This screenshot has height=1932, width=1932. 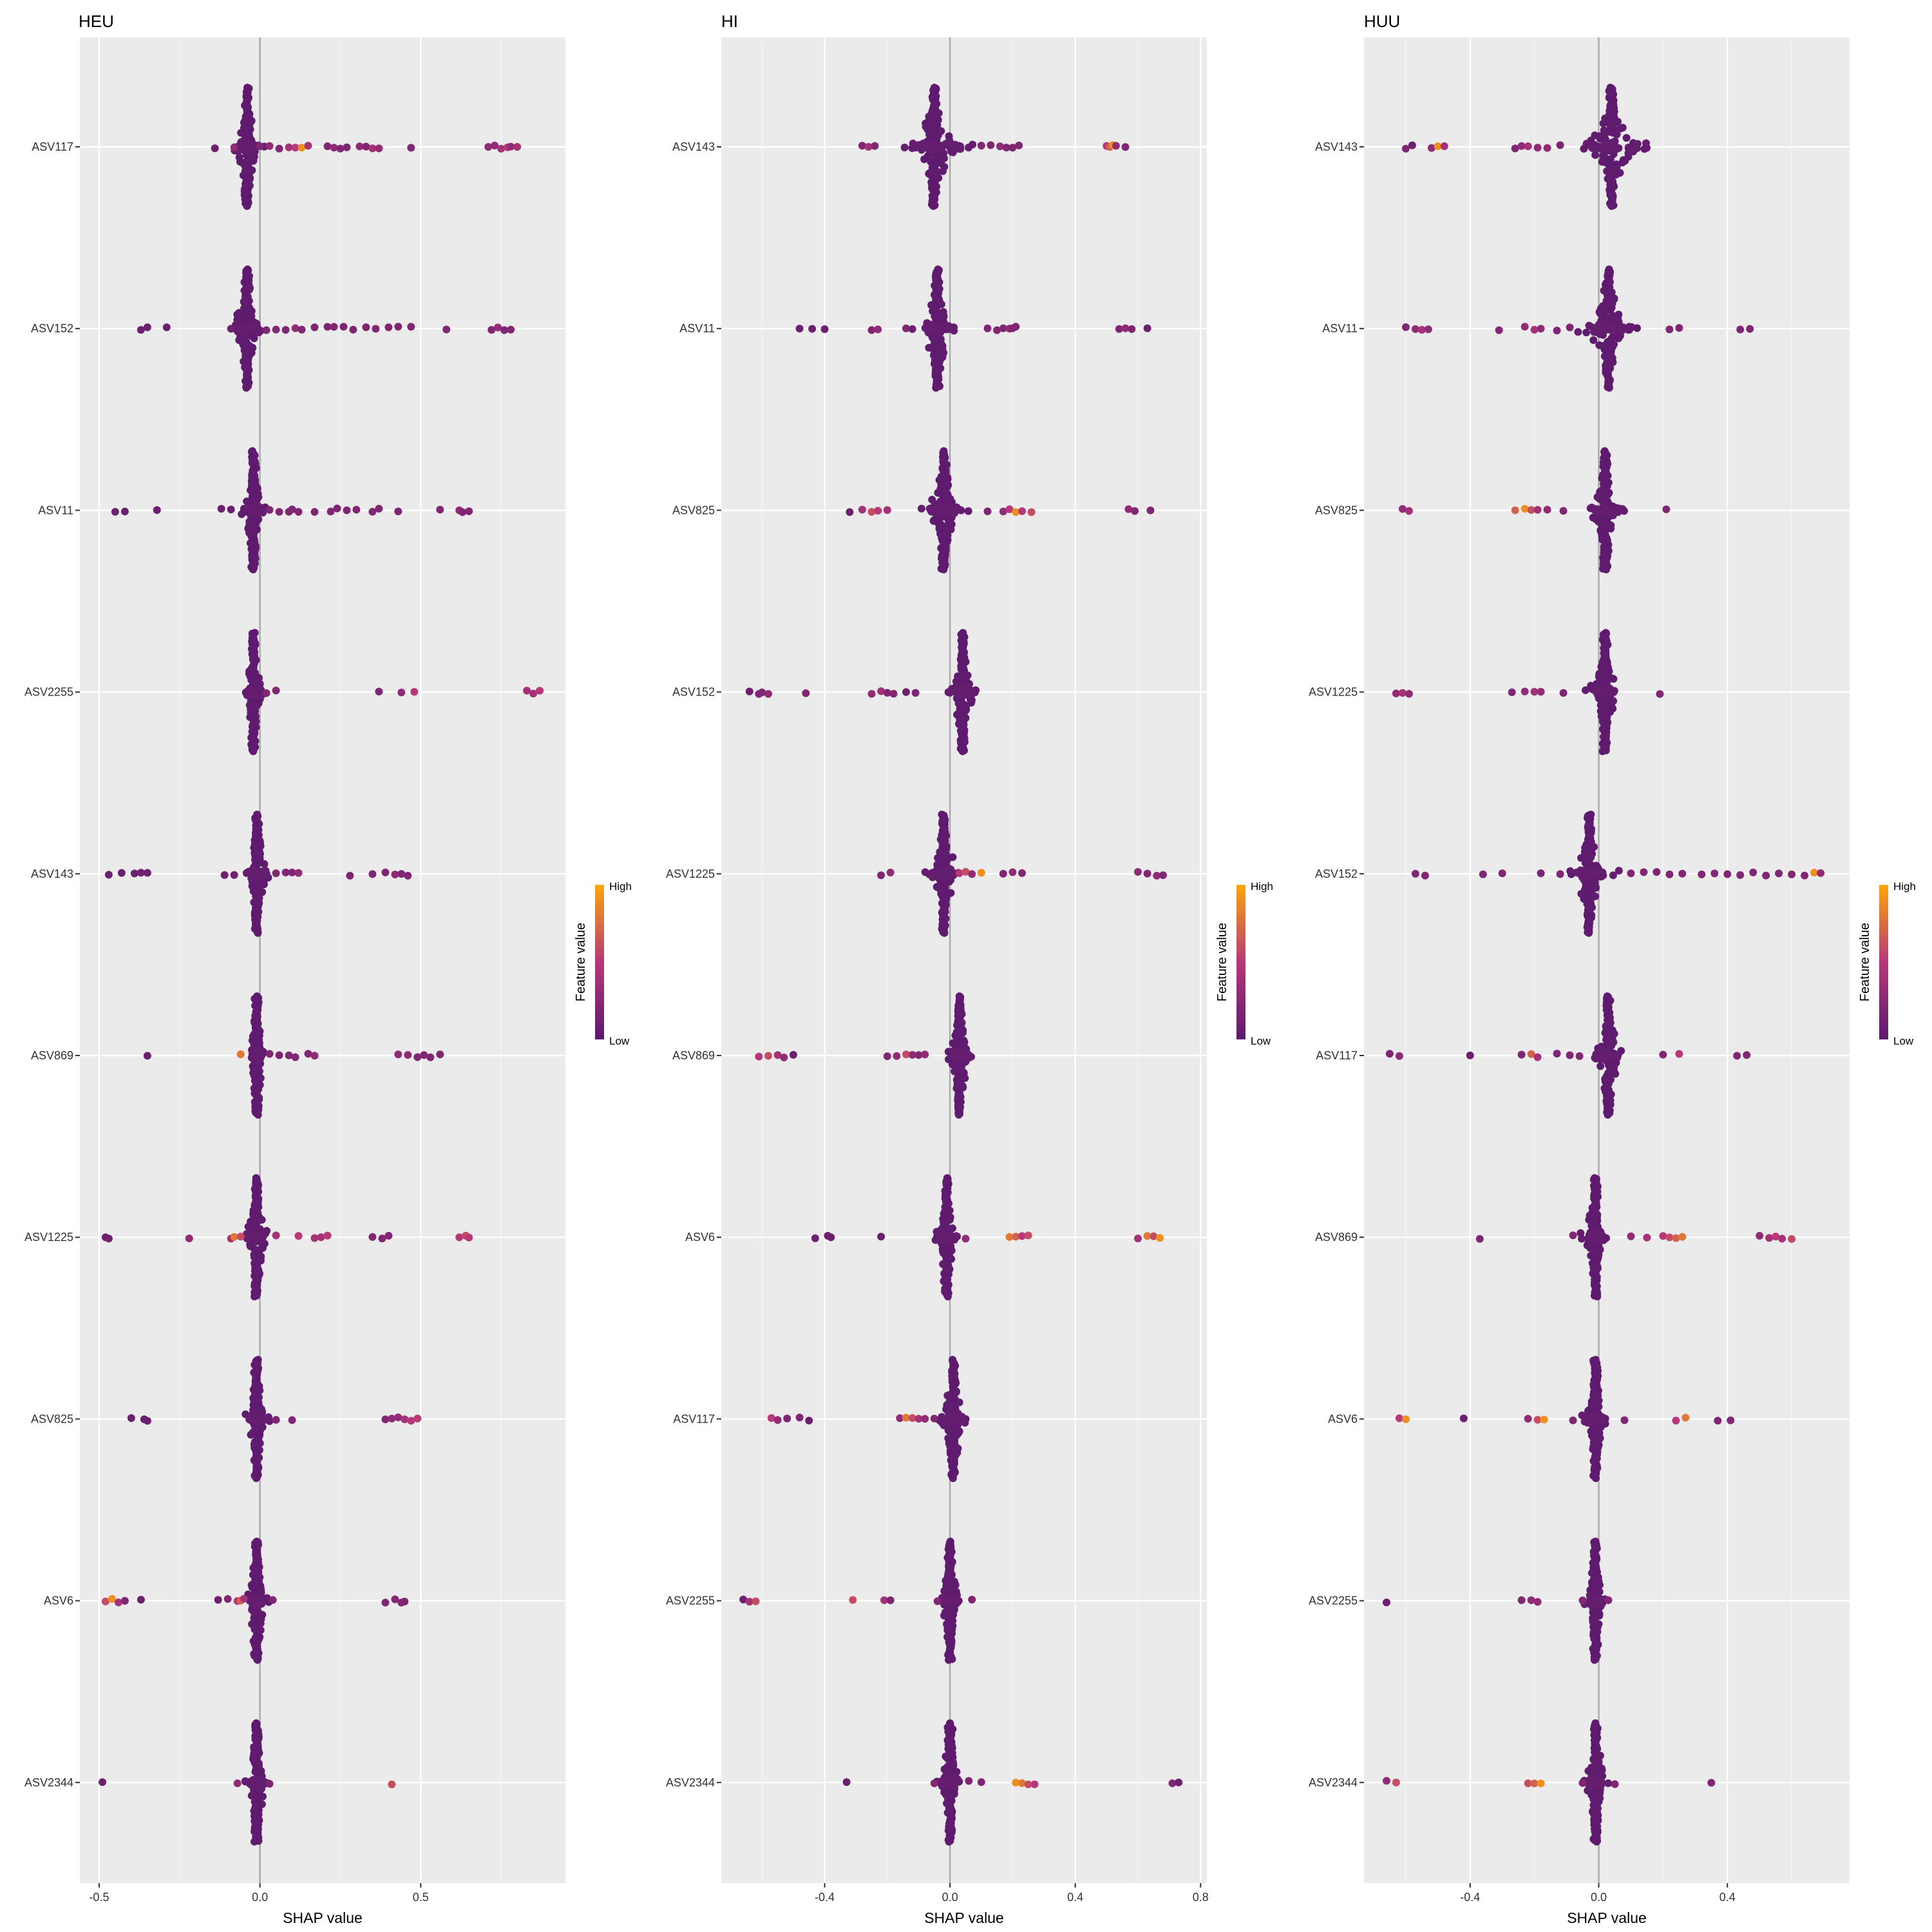 I want to click on x-tick-label: -0.4, so click(x=825, y=1898).